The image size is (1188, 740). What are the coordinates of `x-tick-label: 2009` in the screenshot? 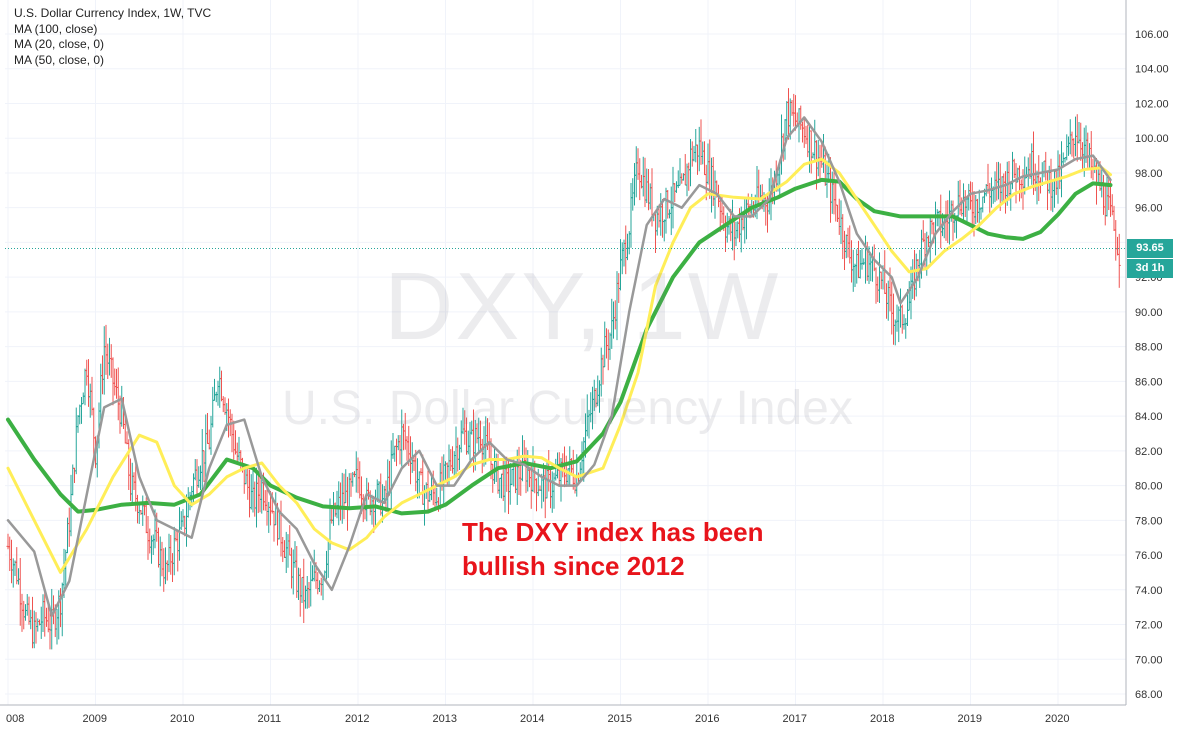 It's located at (95, 719).